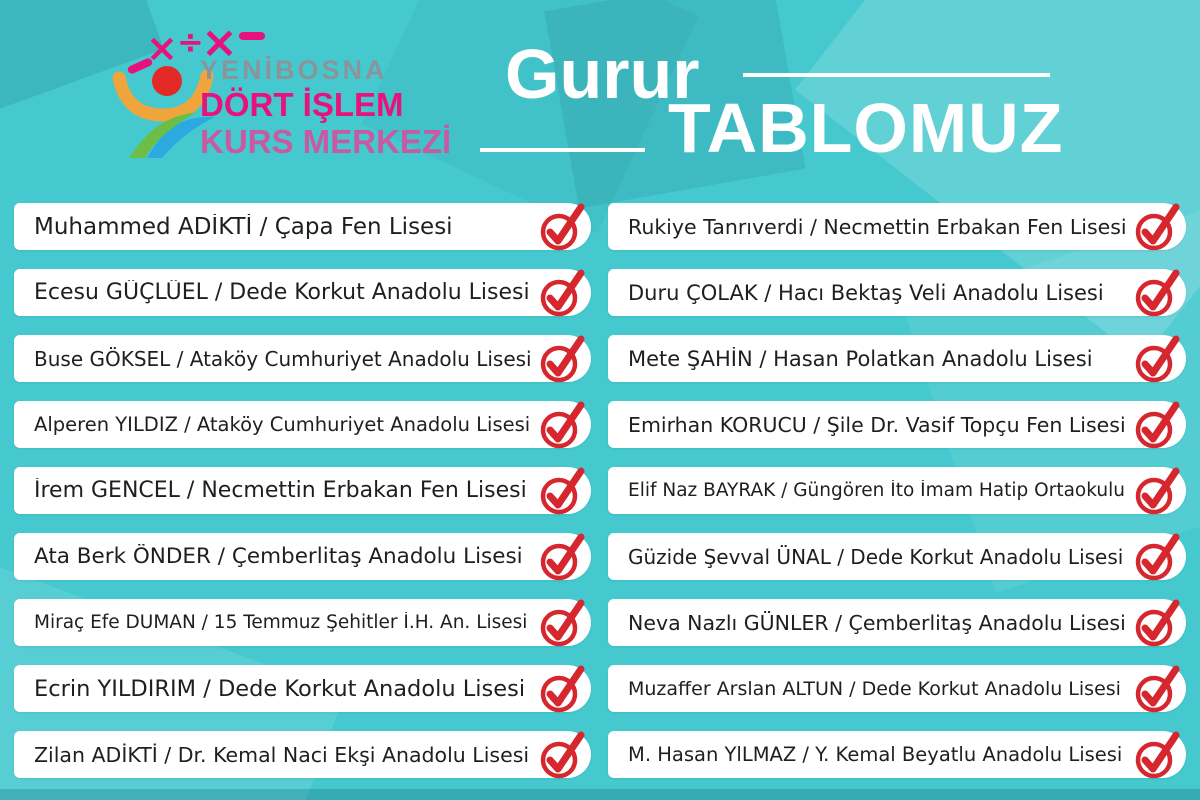 The width and height of the screenshot is (1200, 800). I want to click on logo-divide-icon: ÷, so click(190, 42).